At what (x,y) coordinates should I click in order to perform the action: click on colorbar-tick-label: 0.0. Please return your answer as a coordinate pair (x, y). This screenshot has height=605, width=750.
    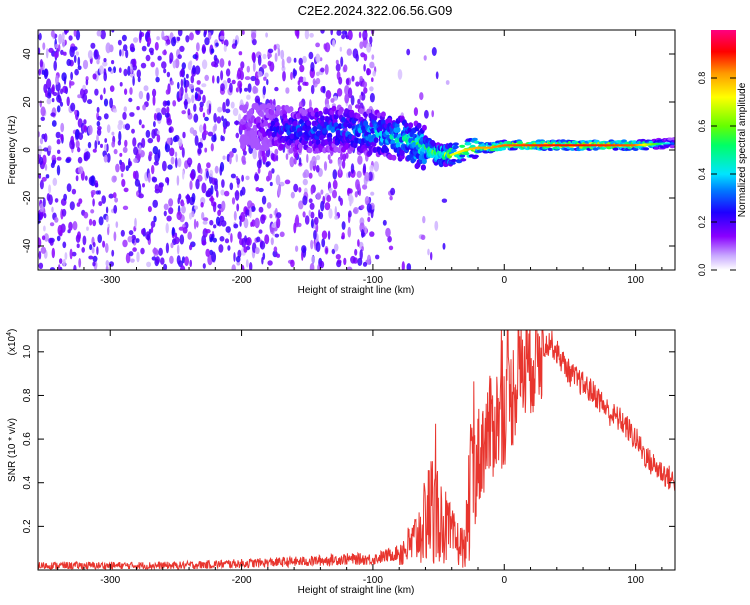
    Looking at the image, I should click on (702, 270).